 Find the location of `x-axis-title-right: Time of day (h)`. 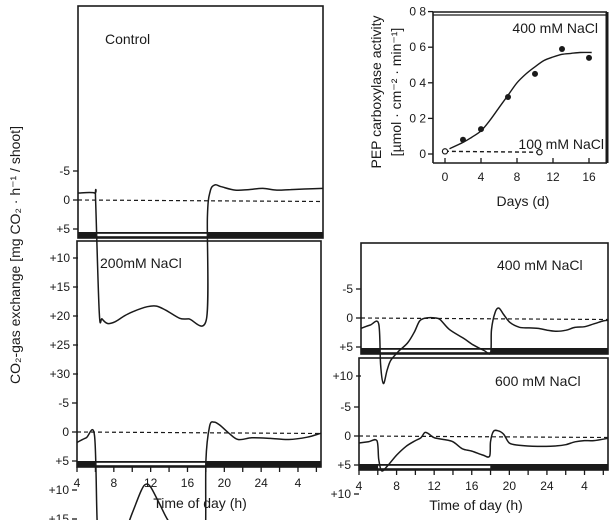

x-axis-title-right: Time of day (h) is located at coordinates (476, 505).